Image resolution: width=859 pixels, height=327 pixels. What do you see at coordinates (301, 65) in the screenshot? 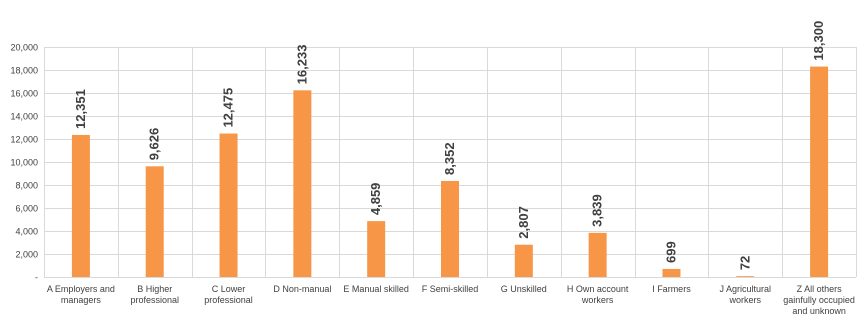
I see `data-label: 16,233` at bounding box center [301, 65].